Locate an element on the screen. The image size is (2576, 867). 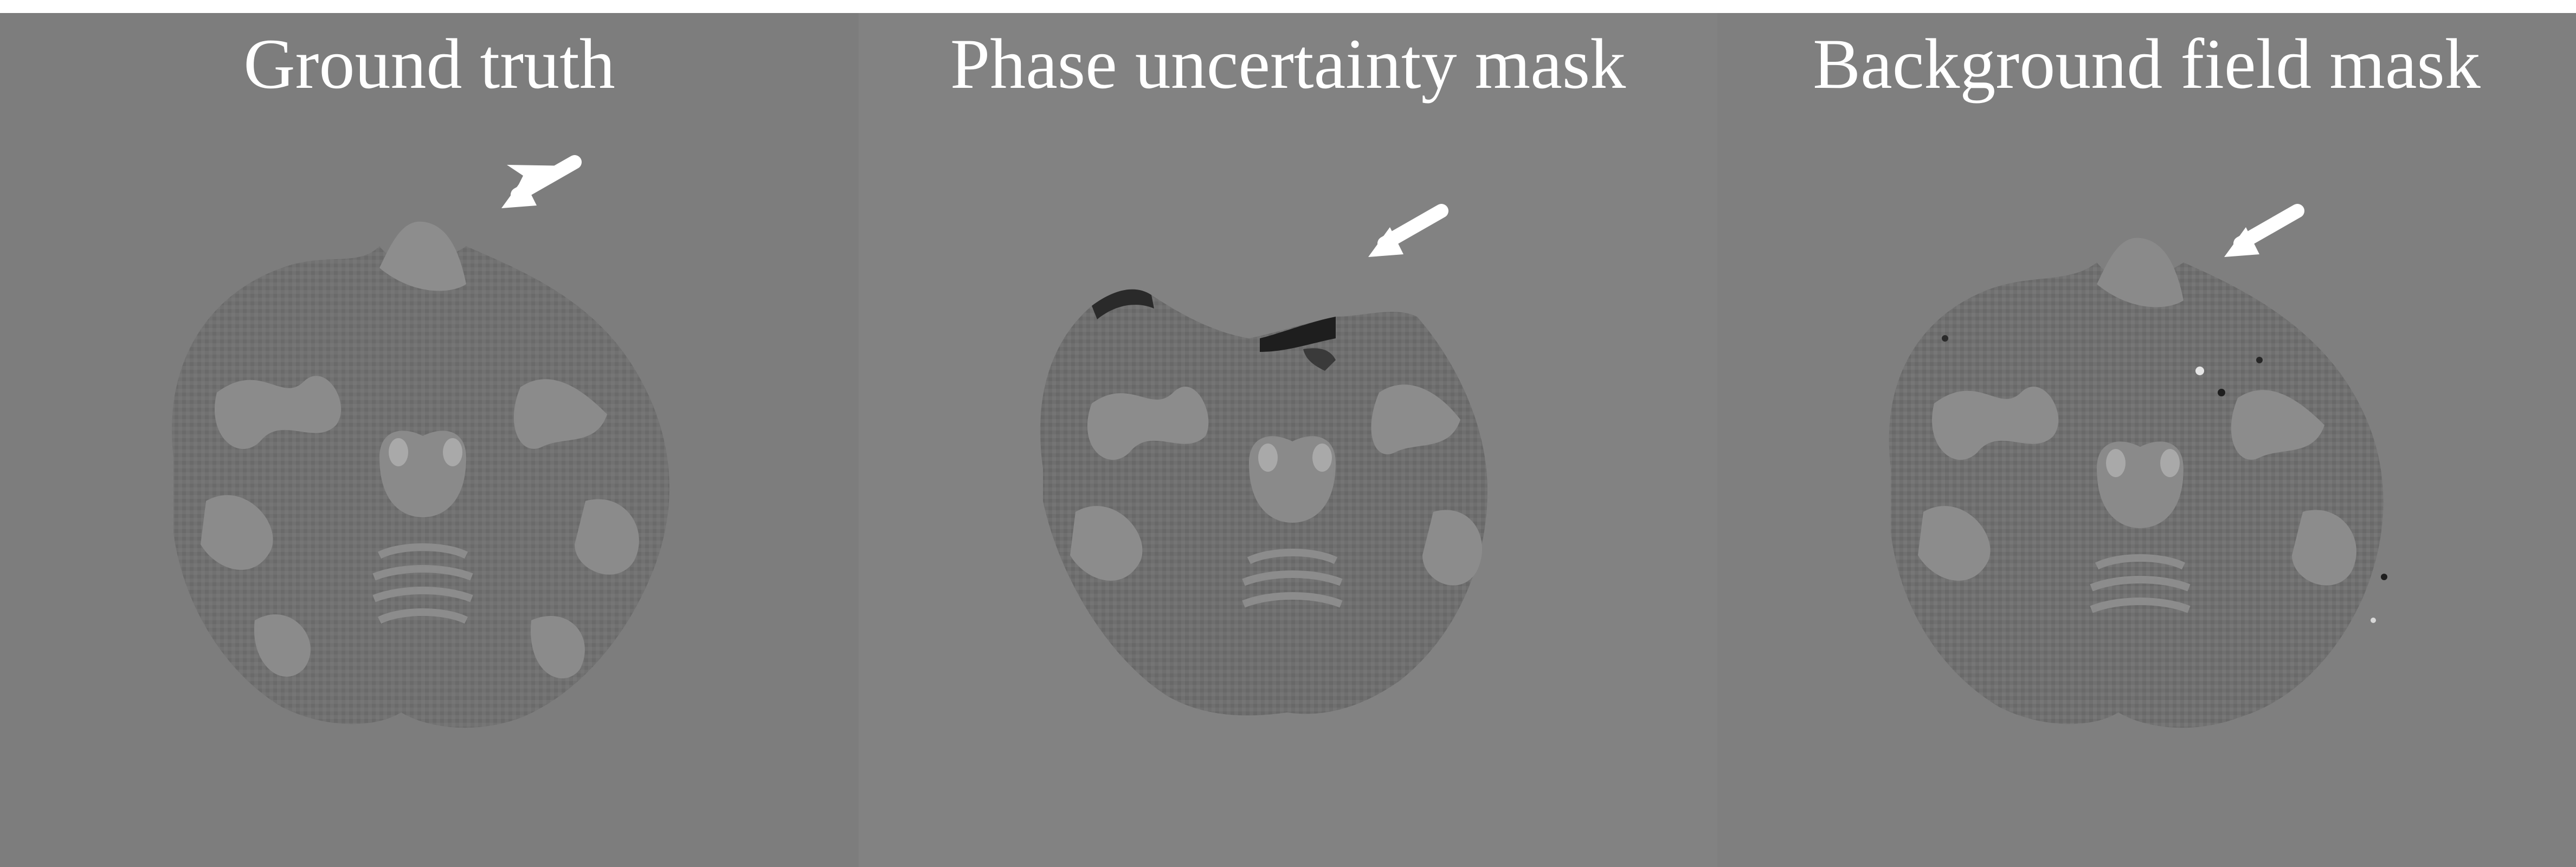
panel-title: Phase uncertainty mask is located at coordinates (1288, 64).